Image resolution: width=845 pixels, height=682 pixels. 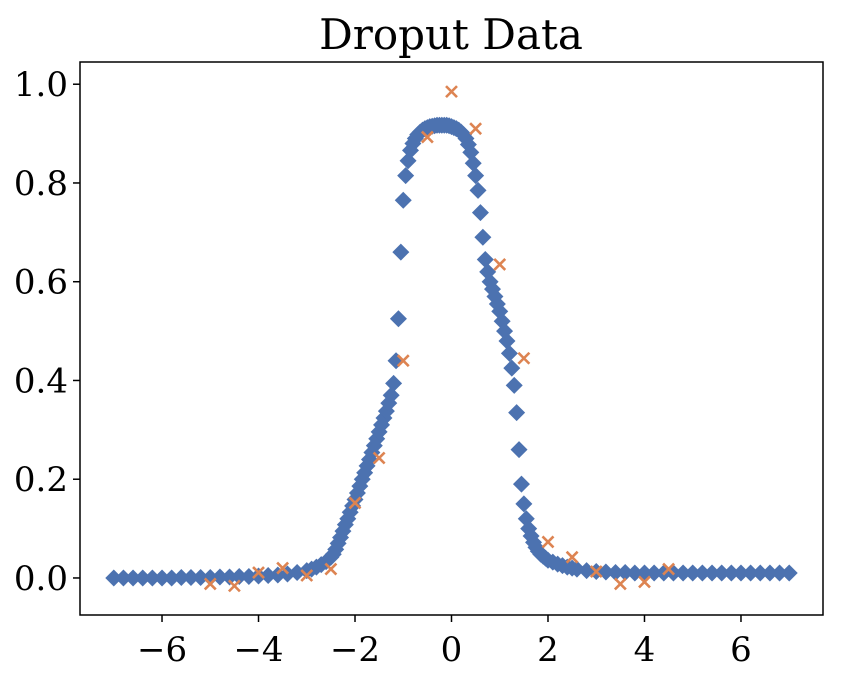 I want to click on x-tick-label: −6, so click(x=162, y=650).